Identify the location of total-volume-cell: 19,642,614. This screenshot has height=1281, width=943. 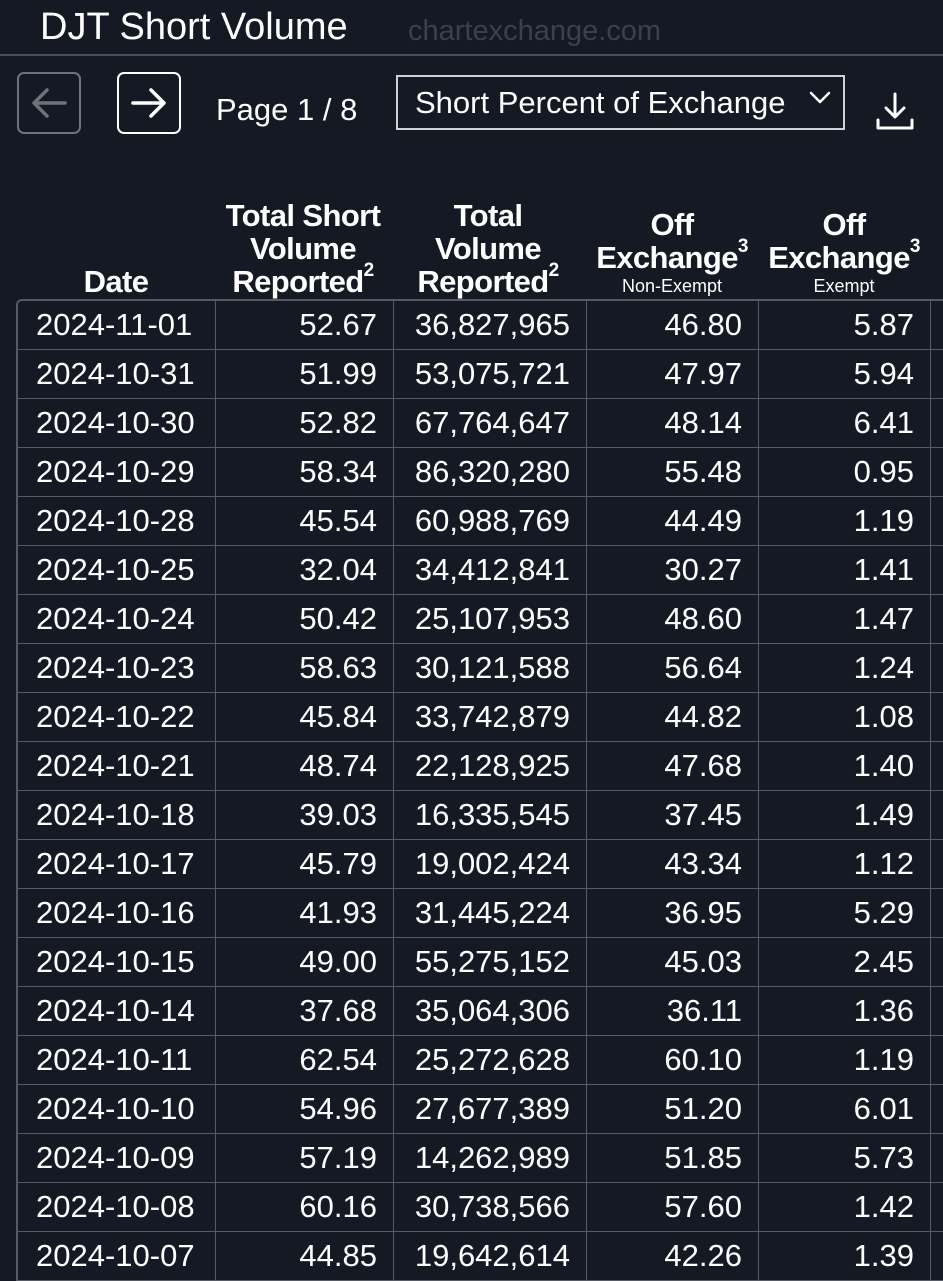
(490, 1256).